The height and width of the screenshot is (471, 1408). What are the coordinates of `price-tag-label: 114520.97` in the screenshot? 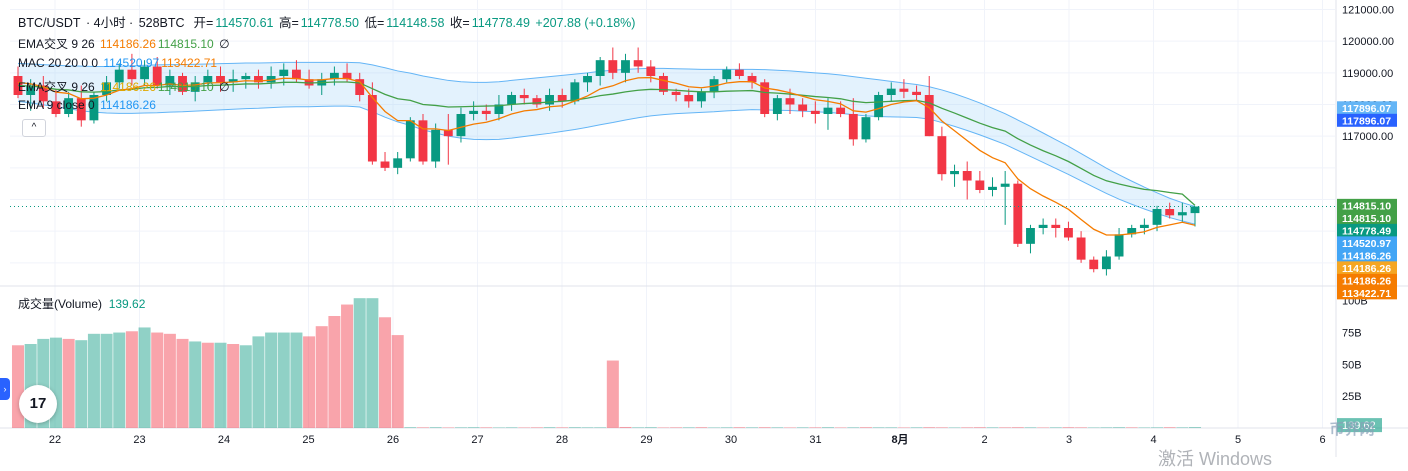 It's located at (1366, 244).